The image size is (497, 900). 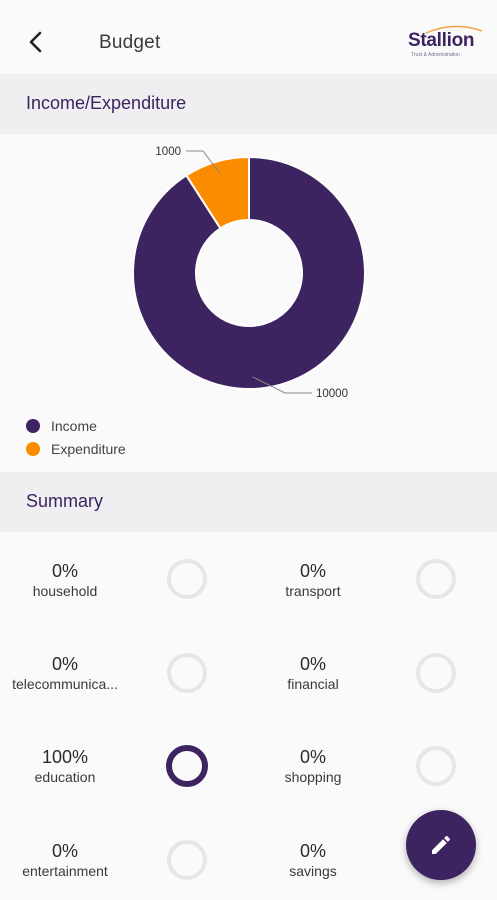 What do you see at coordinates (88, 448) in the screenshot?
I see `legend-label-expenditure: Expenditure` at bounding box center [88, 448].